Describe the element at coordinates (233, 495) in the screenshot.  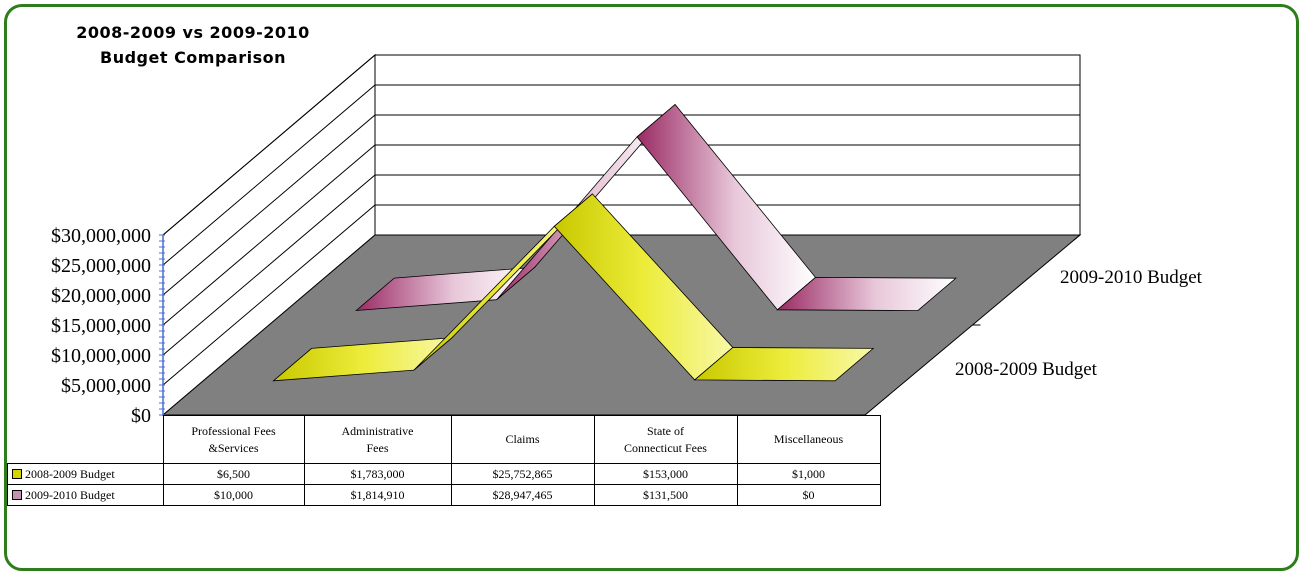
I see `table-cell: $10,000` at that location.